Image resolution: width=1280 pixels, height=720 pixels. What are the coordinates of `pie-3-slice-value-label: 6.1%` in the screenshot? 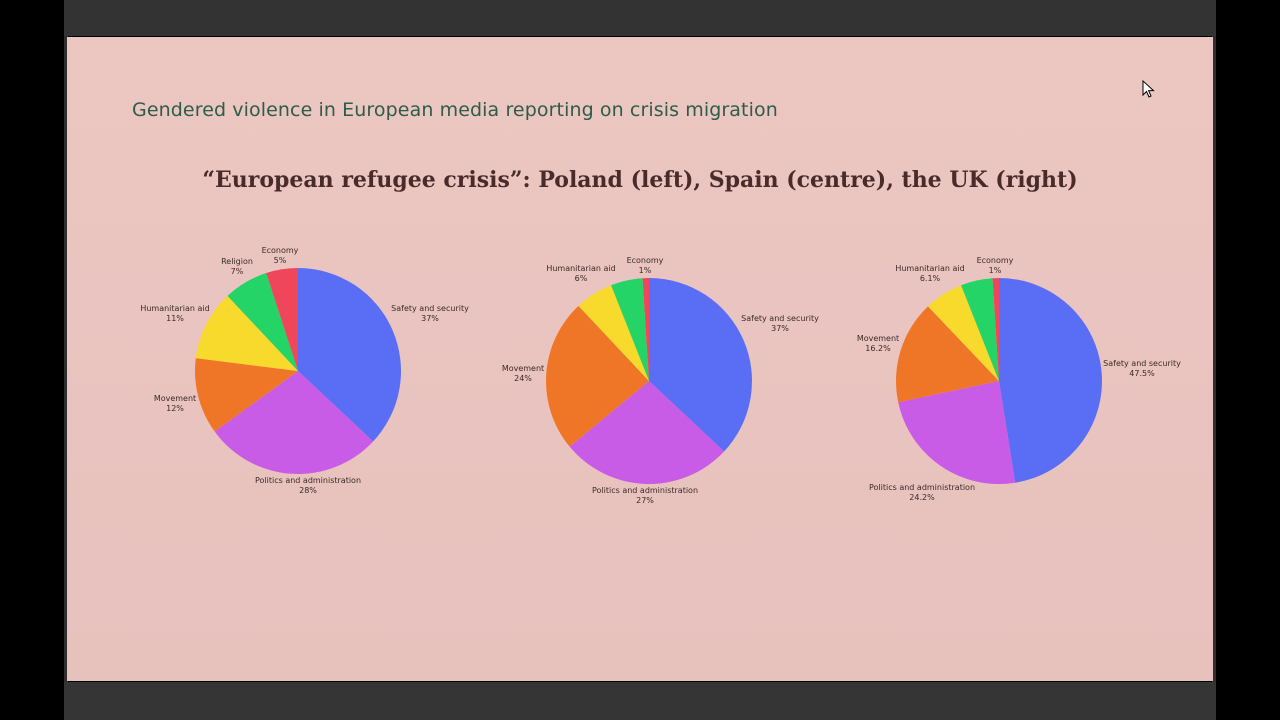 It's located at (930, 278).